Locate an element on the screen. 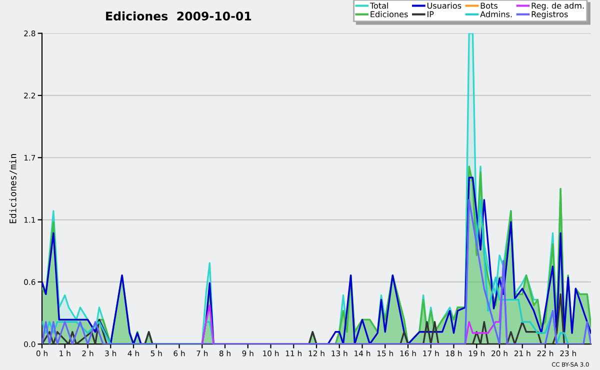  y-axis-title: Ediciones/min is located at coordinates (13, 189).